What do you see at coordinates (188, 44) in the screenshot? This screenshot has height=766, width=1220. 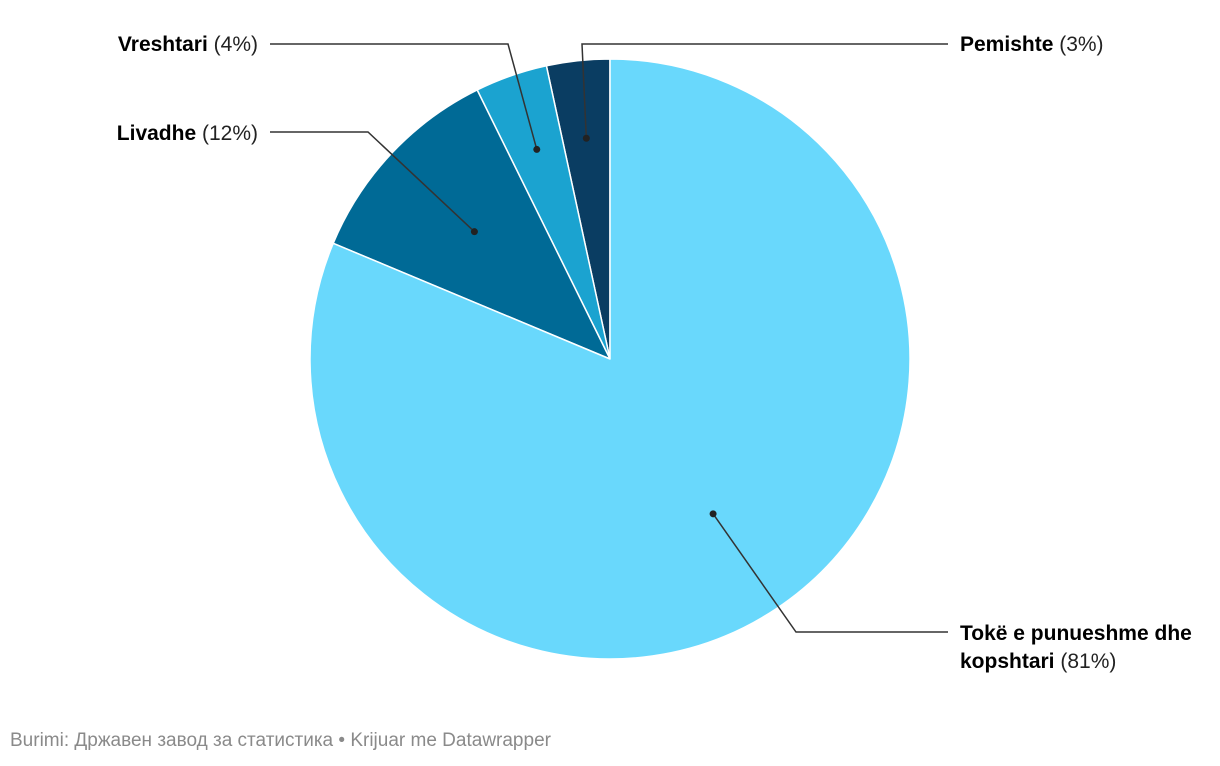 I see `slice-label-vreshtari: Vreshtari (4%)` at bounding box center [188, 44].